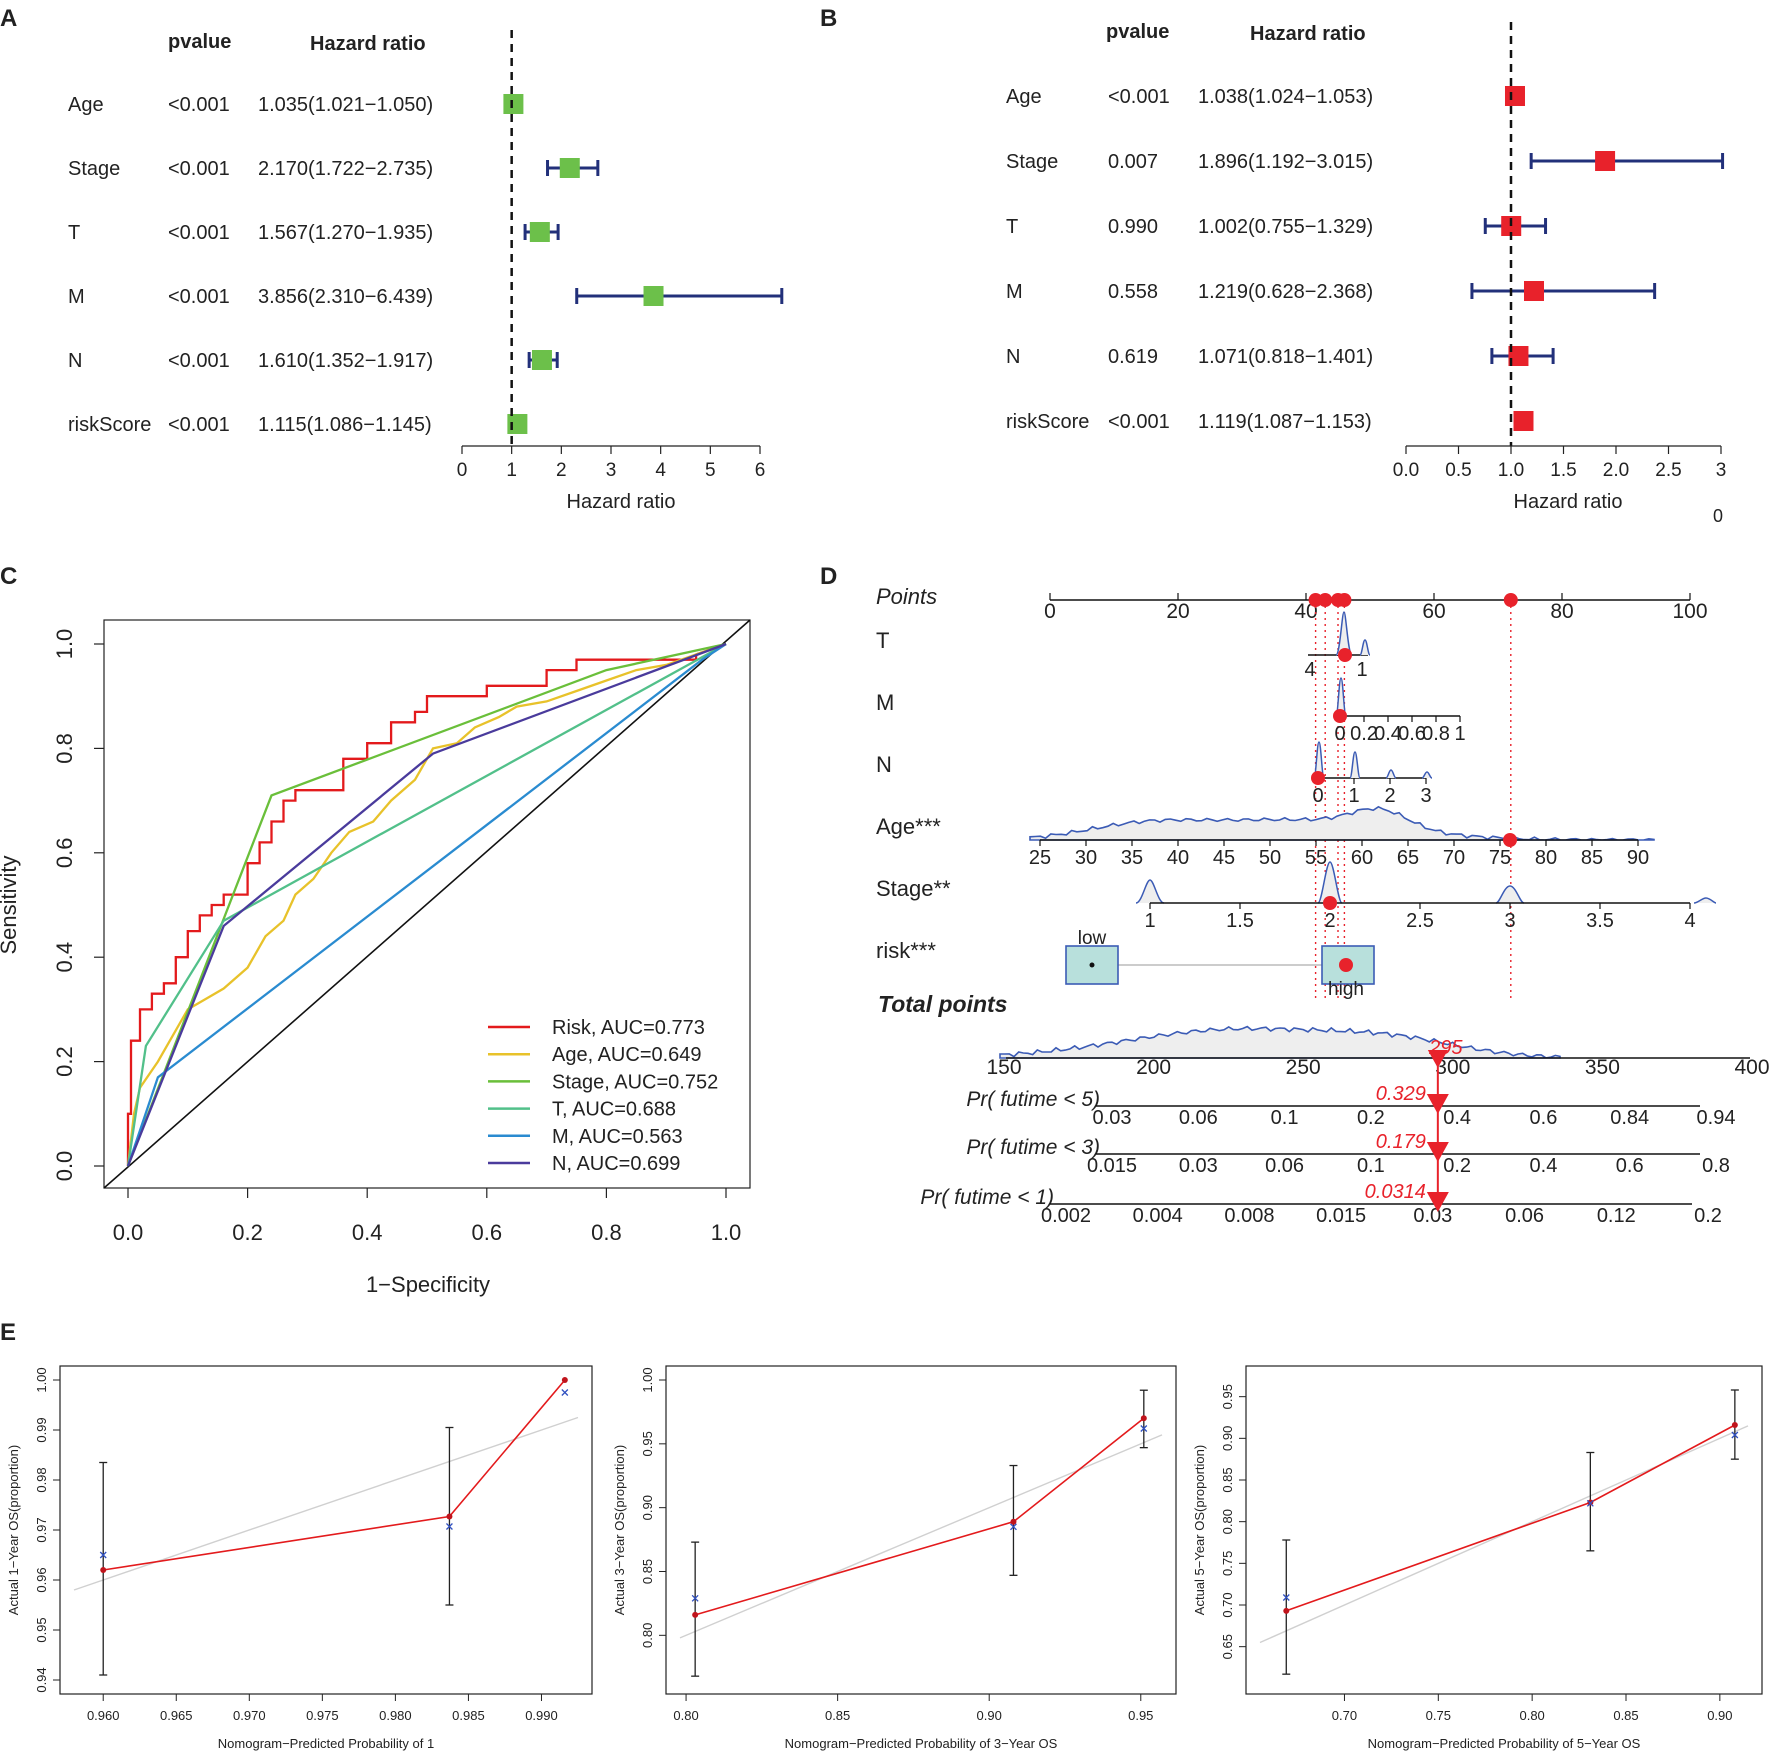  What do you see at coordinates (1364, 734) in the screenshot?
I see `nomo-m-tick-label: 0.2` at bounding box center [1364, 734].